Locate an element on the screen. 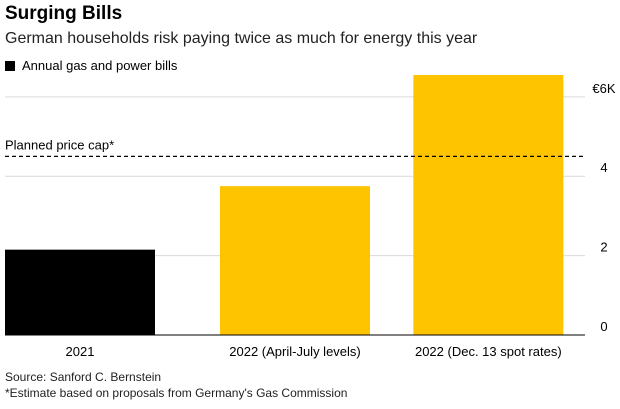 The width and height of the screenshot is (620, 409). chart-title: Surging Bills is located at coordinates (64, 13).